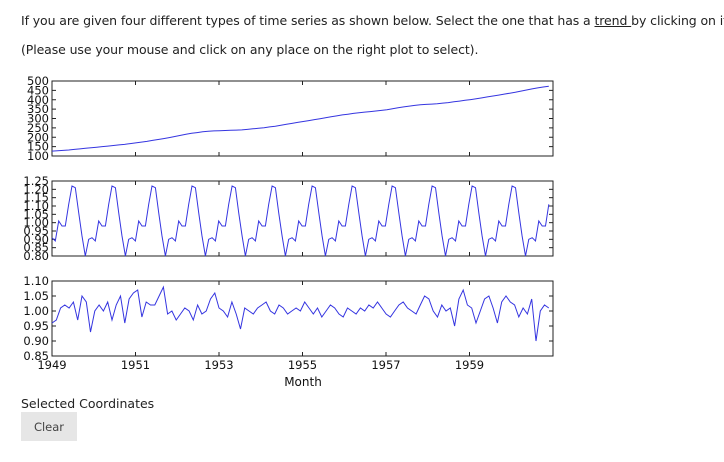  What do you see at coordinates (218, 365) in the screenshot?
I see `x-tick-label: 1953` at bounding box center [218, 365].